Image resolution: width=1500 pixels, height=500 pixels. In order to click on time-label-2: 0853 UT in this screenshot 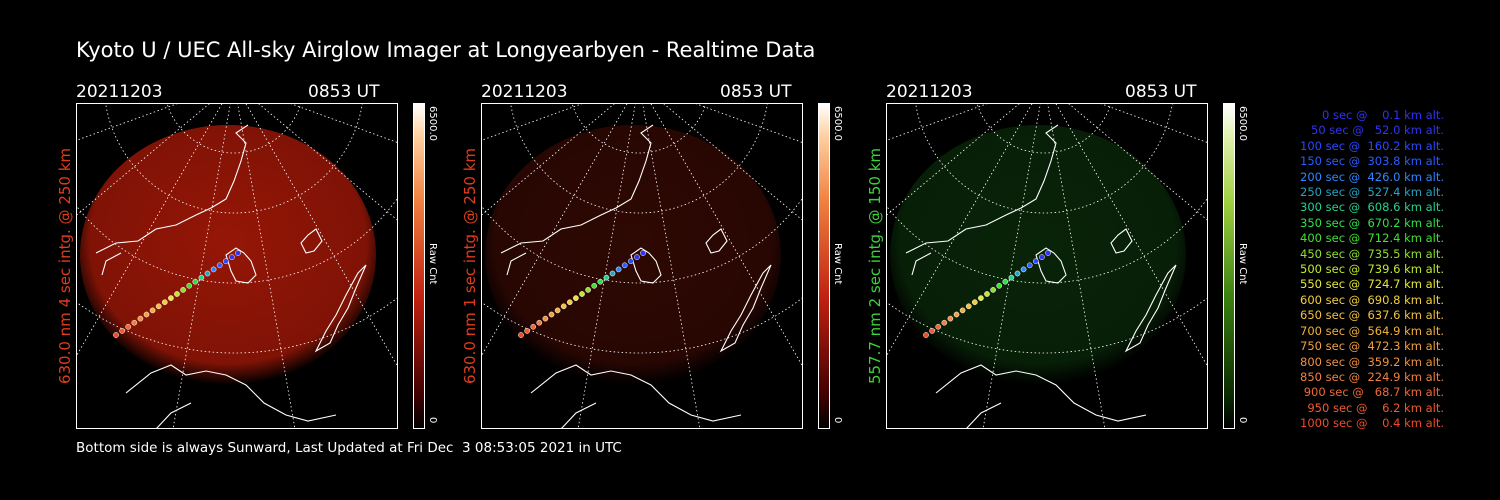, I will do `click(756, 92)`.